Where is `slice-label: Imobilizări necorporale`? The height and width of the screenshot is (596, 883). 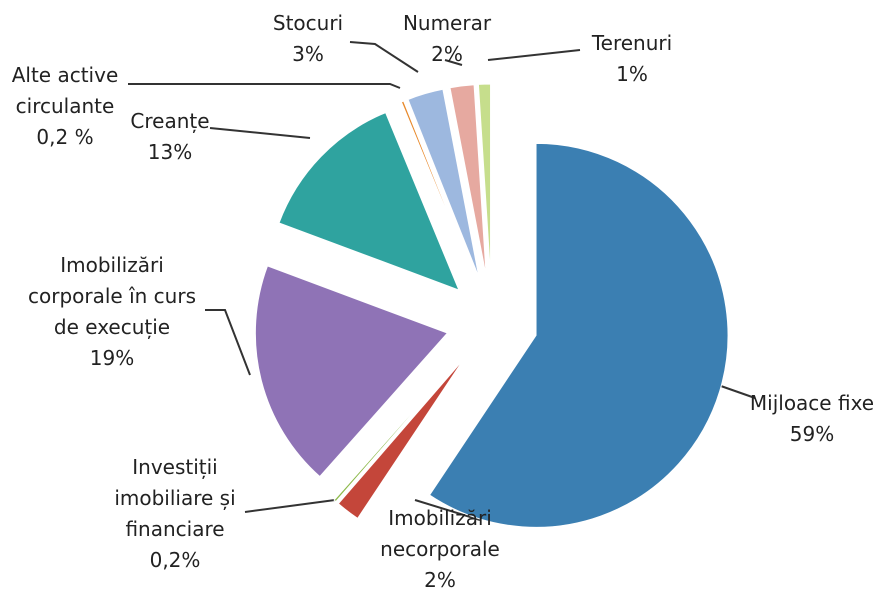 slice-label: Imobilizări necorporale is located at coordinates (440, 533).